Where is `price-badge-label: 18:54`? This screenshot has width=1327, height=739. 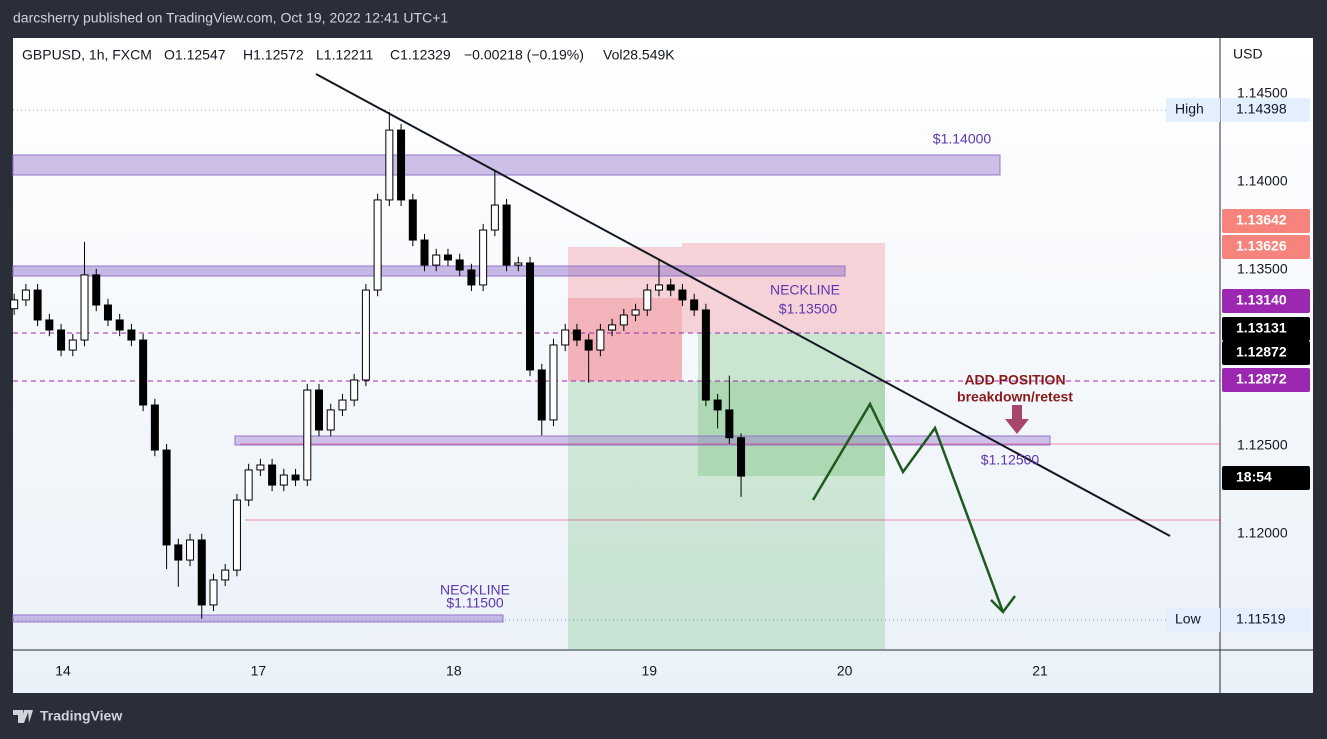
price-badge-label: 18:54 is located at coordinates (1254, 477).